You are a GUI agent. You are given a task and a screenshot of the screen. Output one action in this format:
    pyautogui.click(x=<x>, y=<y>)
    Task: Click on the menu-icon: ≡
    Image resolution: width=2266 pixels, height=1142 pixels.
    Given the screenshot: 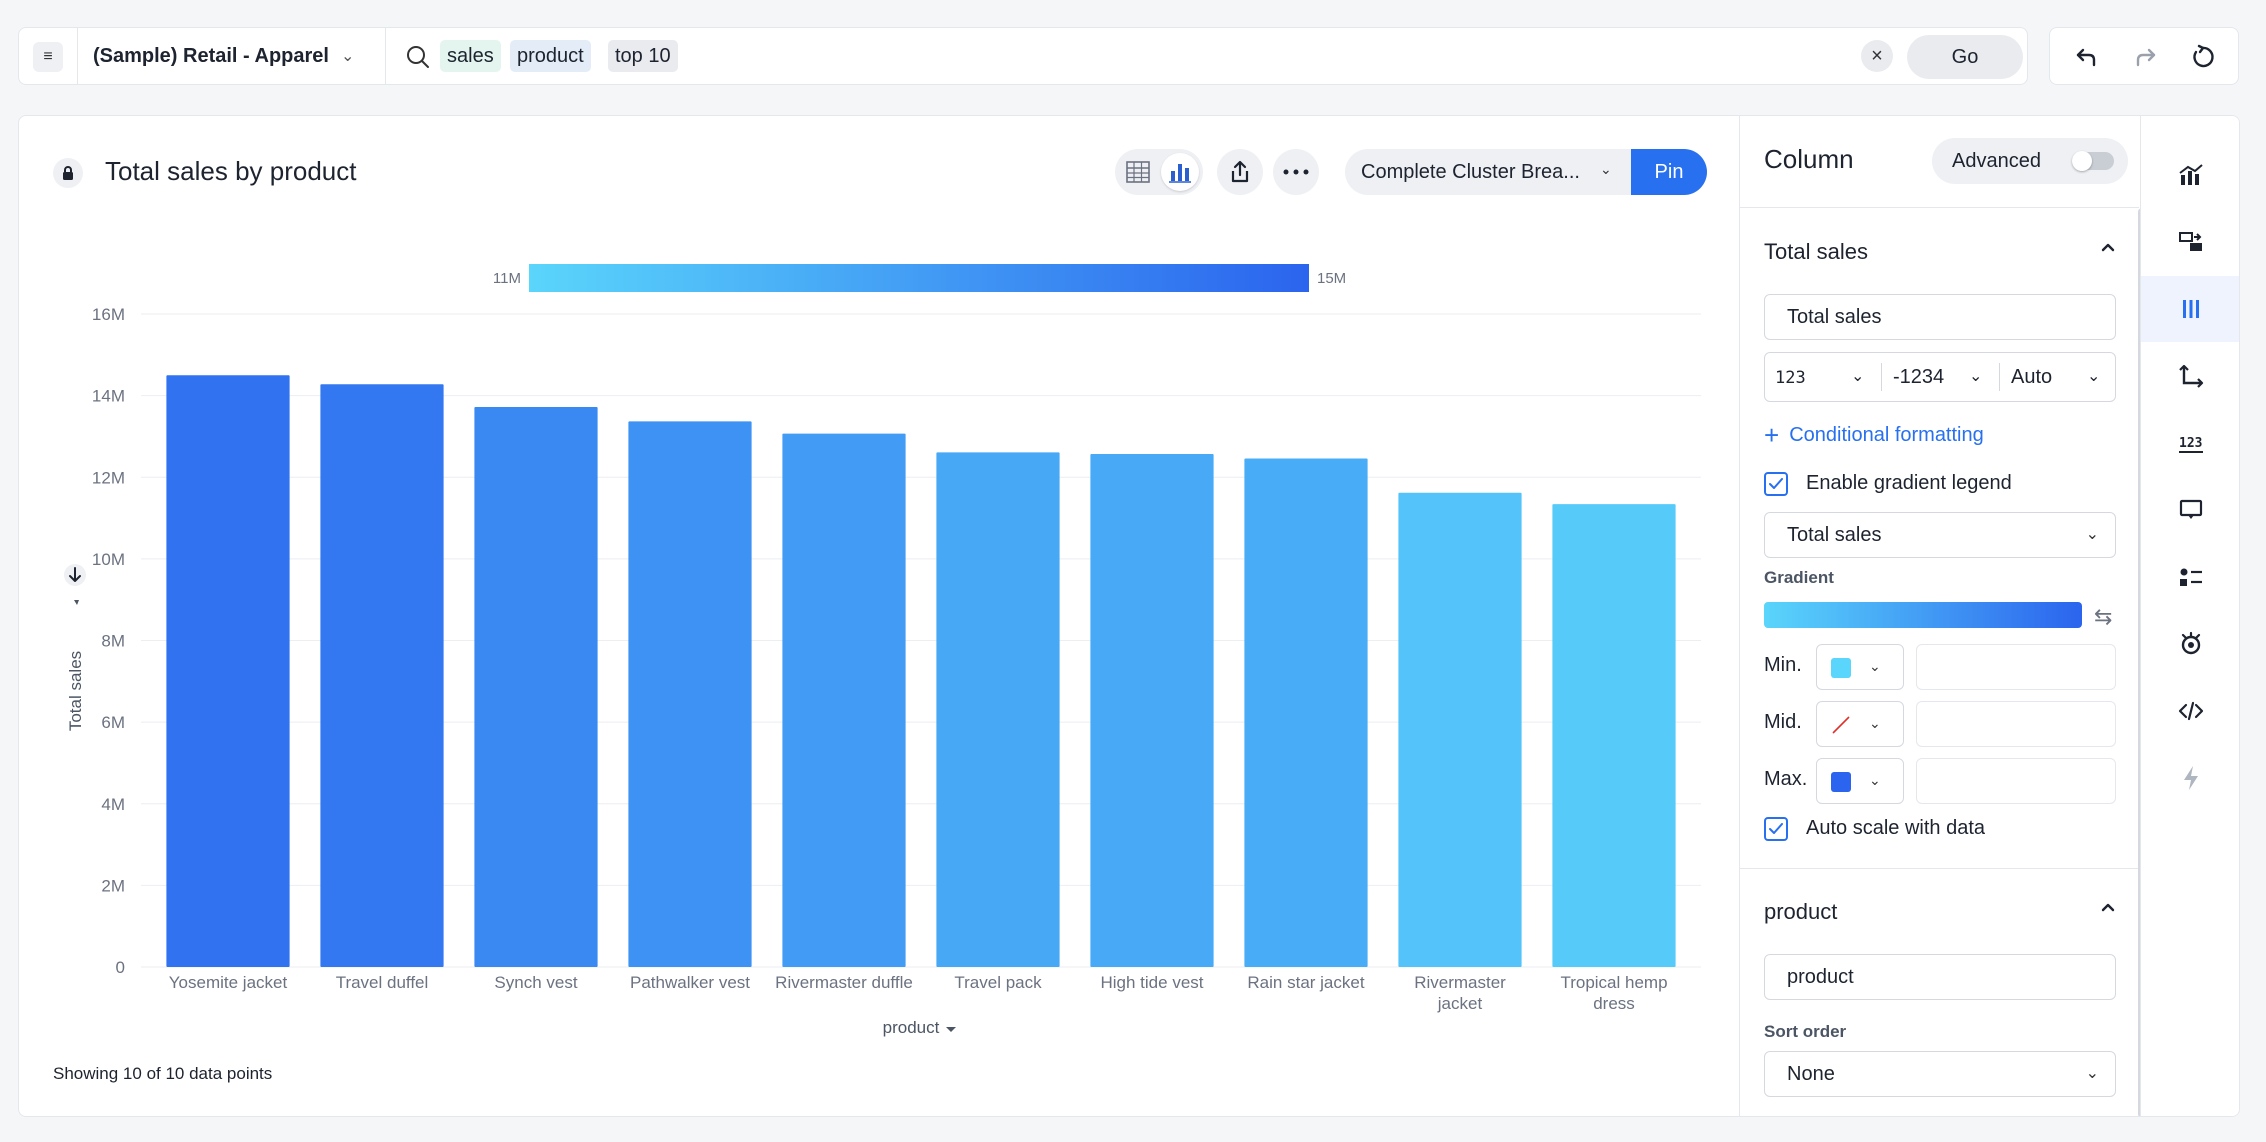 What is the action you would take?
    pyautogui.click(x=48, y=57)
    